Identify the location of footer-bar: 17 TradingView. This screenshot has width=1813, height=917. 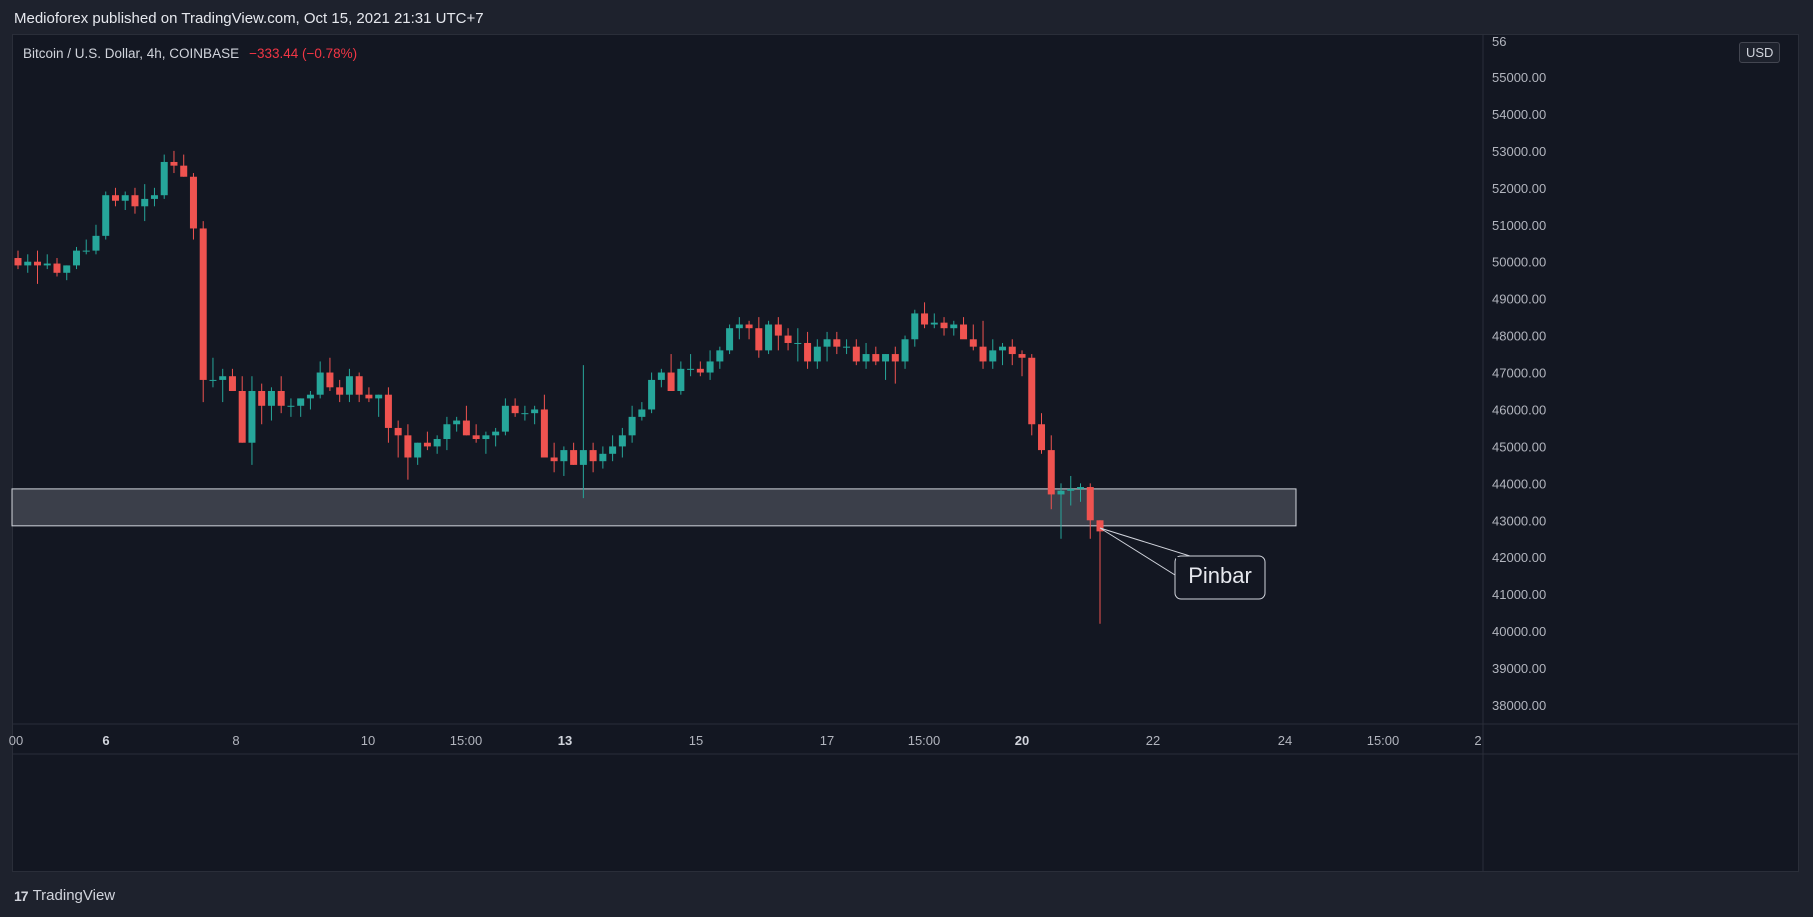
(906, 895).